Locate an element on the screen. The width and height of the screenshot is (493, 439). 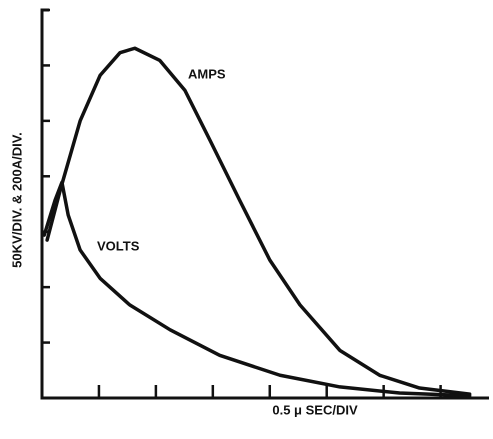
x-axis-label: 0.5 μ SEC/DIV is located at coordinates (315, 409).